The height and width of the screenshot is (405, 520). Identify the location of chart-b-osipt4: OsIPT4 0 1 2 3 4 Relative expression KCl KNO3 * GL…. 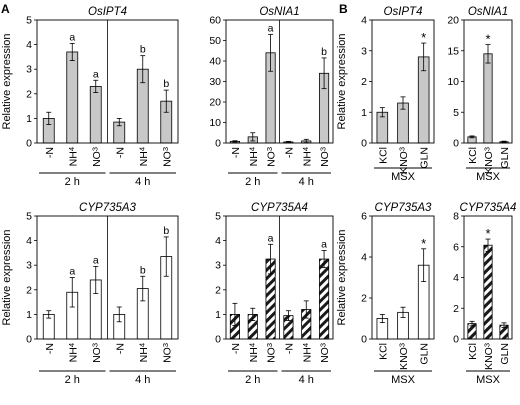
(385, 94).